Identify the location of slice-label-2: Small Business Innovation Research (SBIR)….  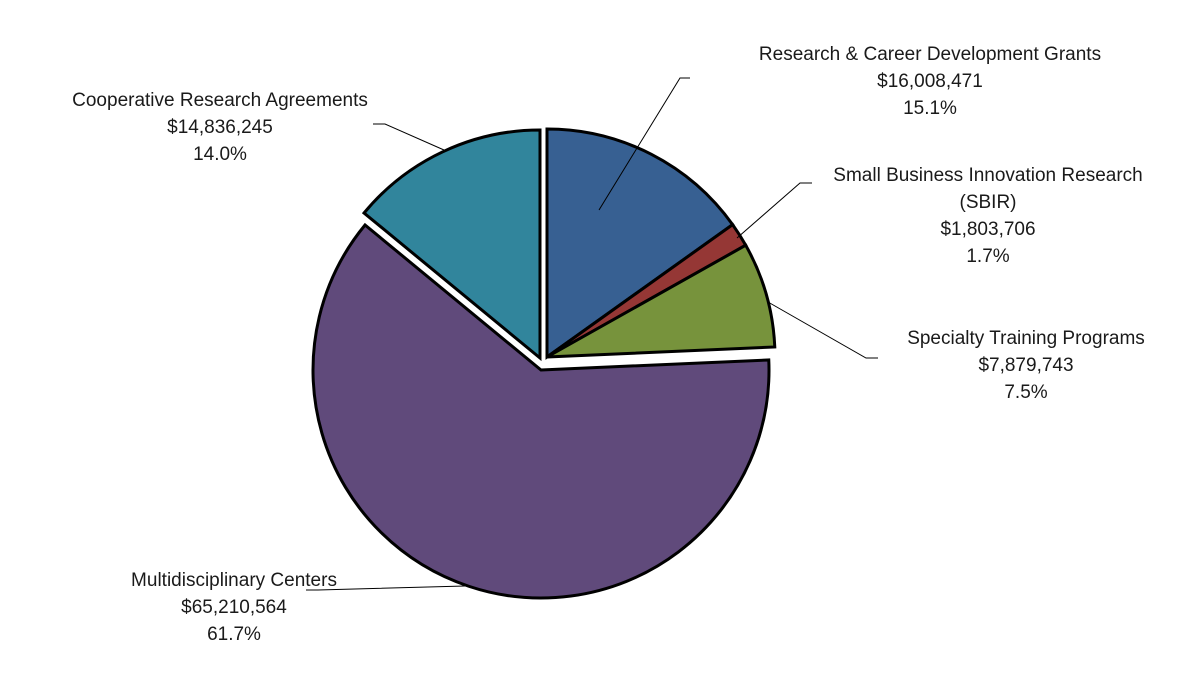
(987, 216).